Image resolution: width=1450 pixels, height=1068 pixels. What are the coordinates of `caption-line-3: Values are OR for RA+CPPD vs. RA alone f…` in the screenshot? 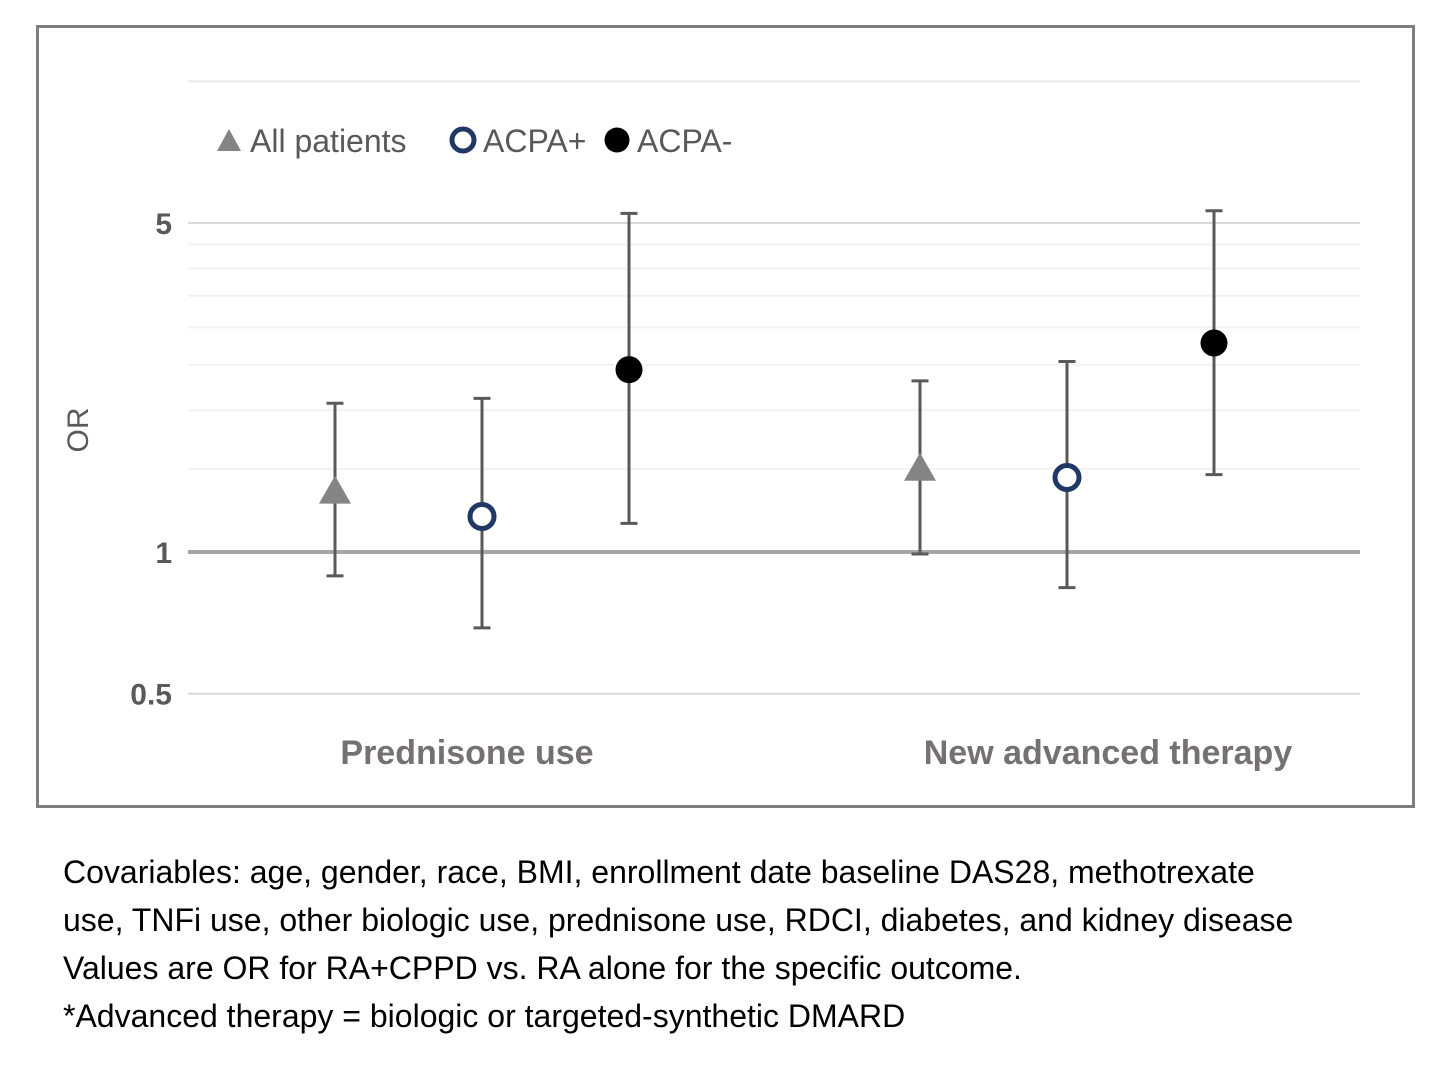 It's located at (542, 968).